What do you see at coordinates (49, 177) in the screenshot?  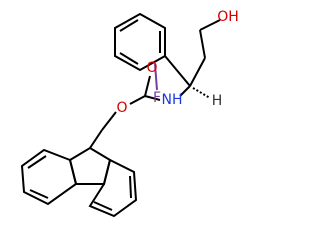 I see `left-ring` at bounding box center [49, 177].